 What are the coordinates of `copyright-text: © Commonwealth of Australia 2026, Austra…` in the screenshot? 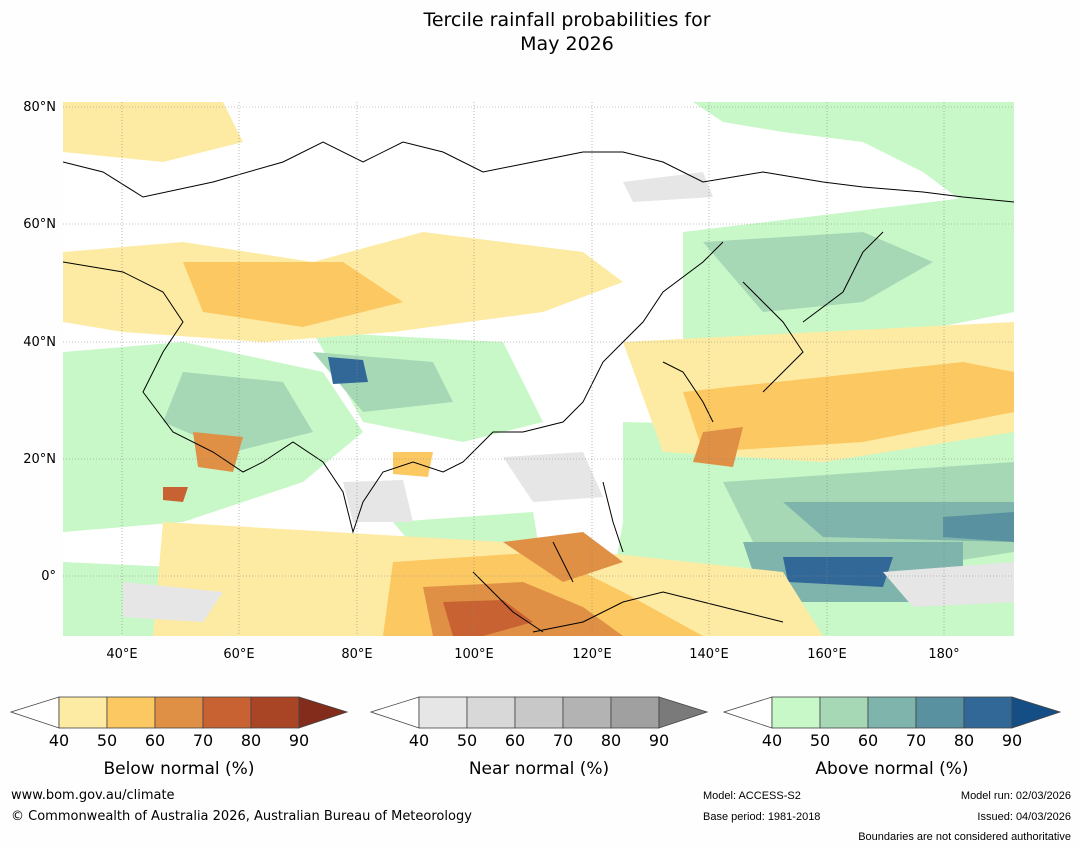 It's located at (241, 816).